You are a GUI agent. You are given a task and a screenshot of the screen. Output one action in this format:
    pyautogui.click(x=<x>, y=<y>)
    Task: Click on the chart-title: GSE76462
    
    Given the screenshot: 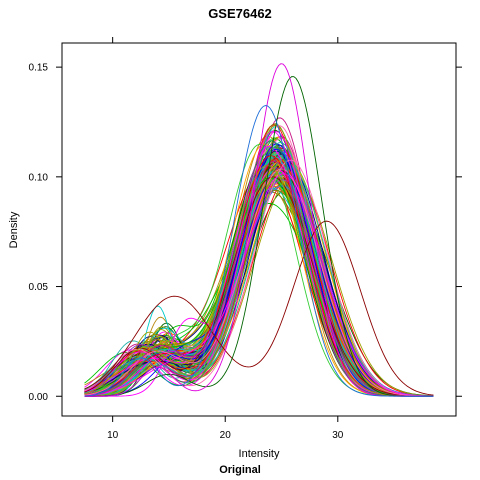 What is the action you would take?
    pyautogui.click(x=240, y=13)
    